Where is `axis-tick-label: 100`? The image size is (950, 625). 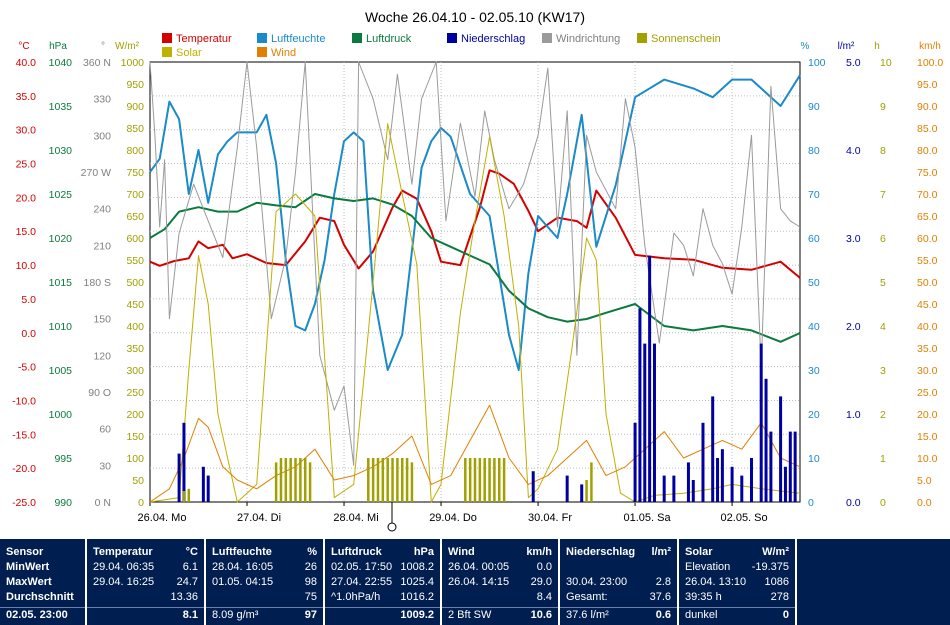 axis-tick-label: 100 is located at coordinates (135, 459).